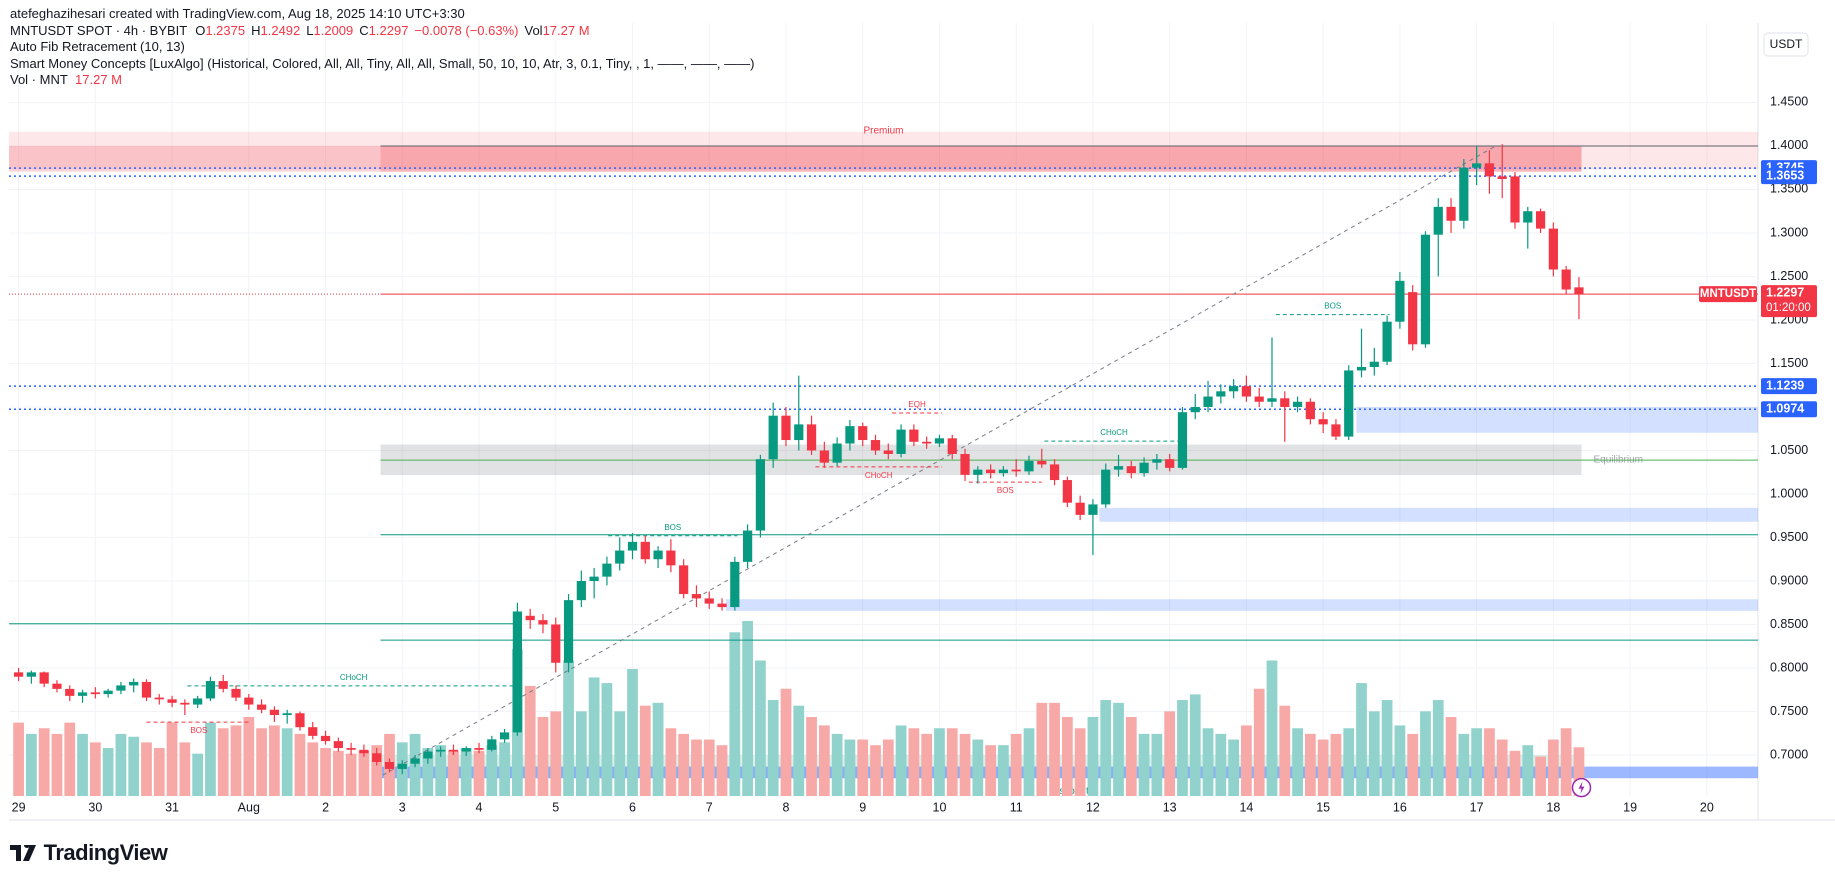 The height and width of the screenshot is (883, 1835). What do you see at coordinates (1789, 102) in the screenshot?
I see `y-tick-label: 1.4500` at bounding box center [1789, 102].